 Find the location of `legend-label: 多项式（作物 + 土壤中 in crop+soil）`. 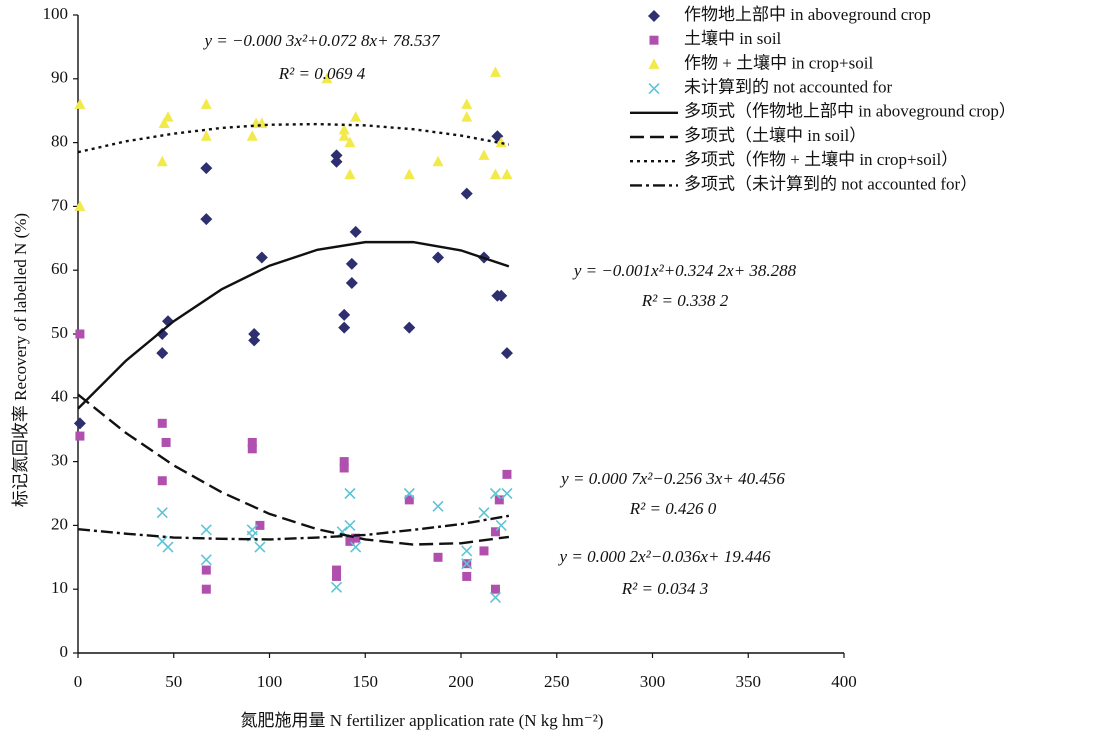

legend-label: 多项式（作物 + 土壤中 in crop+soil） is located at coordinates (821, 159).